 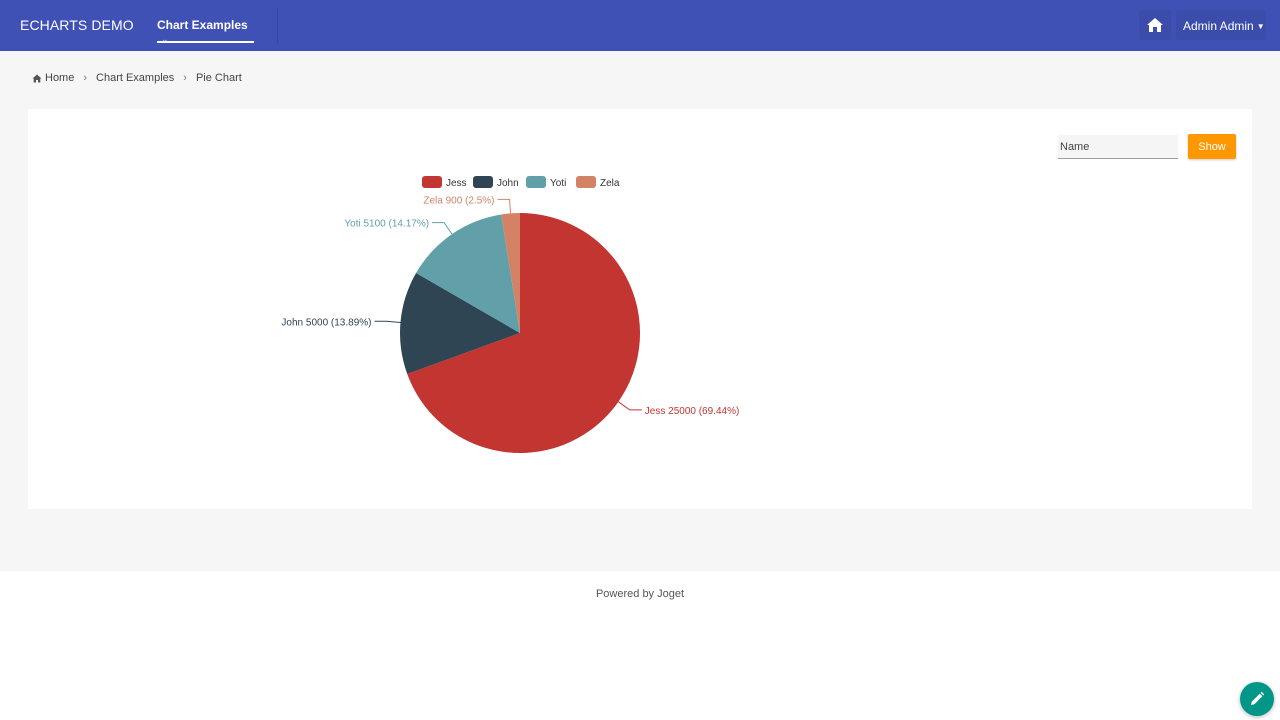 I want to click on show-button: Show, so click(x=1212, y=146).